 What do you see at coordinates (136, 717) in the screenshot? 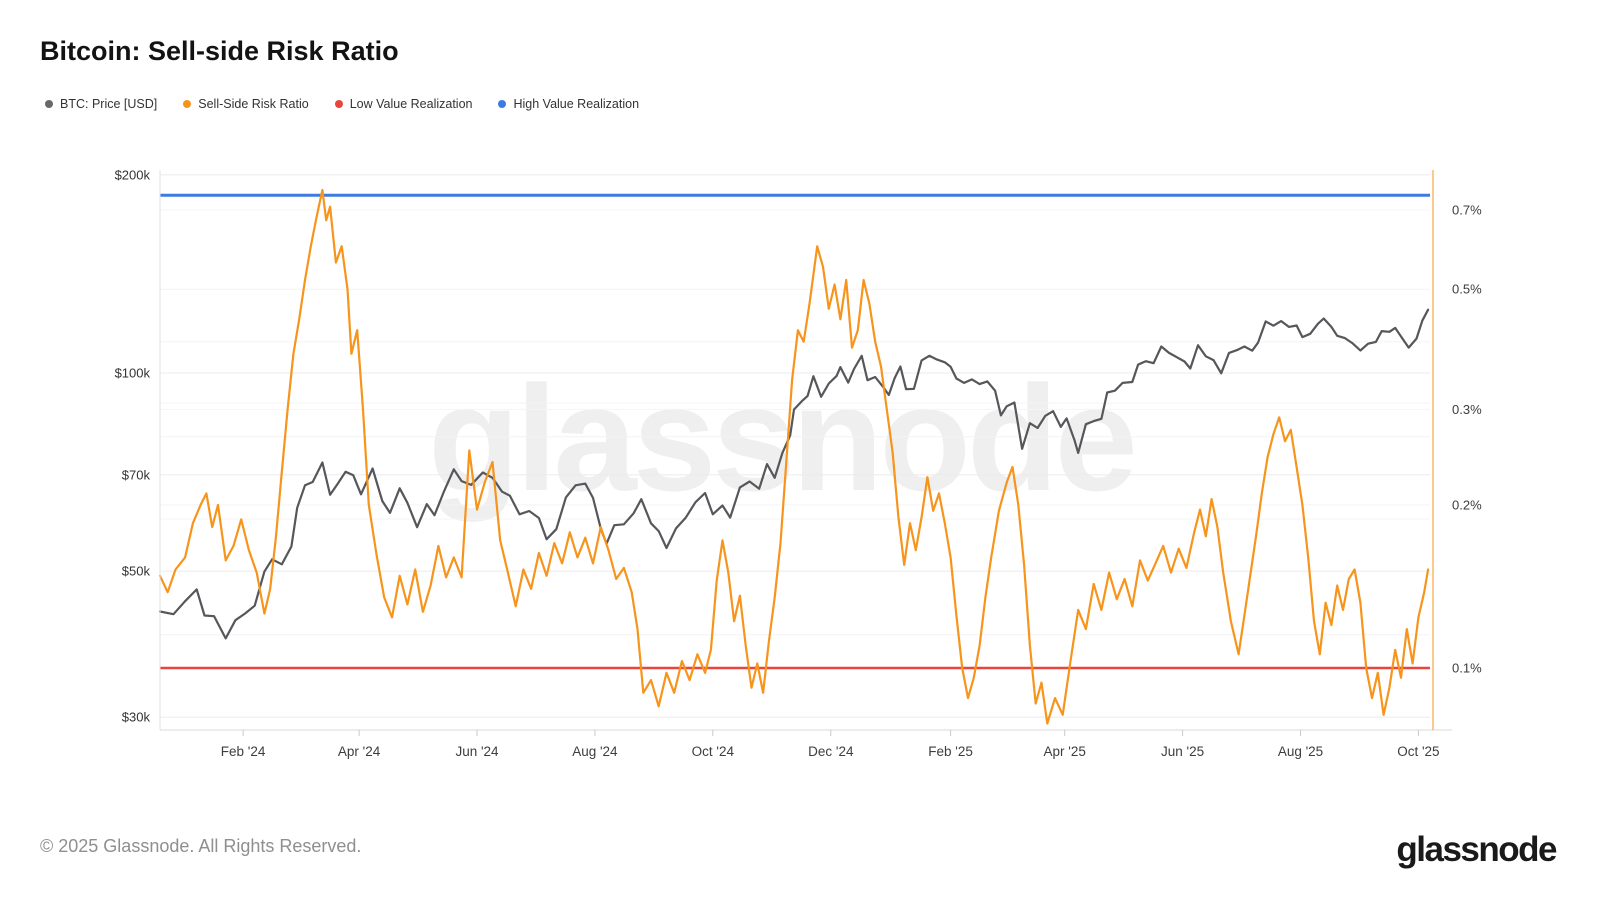
I see `left-axis-tick-label: $30k` at bounding box center [136, 717].